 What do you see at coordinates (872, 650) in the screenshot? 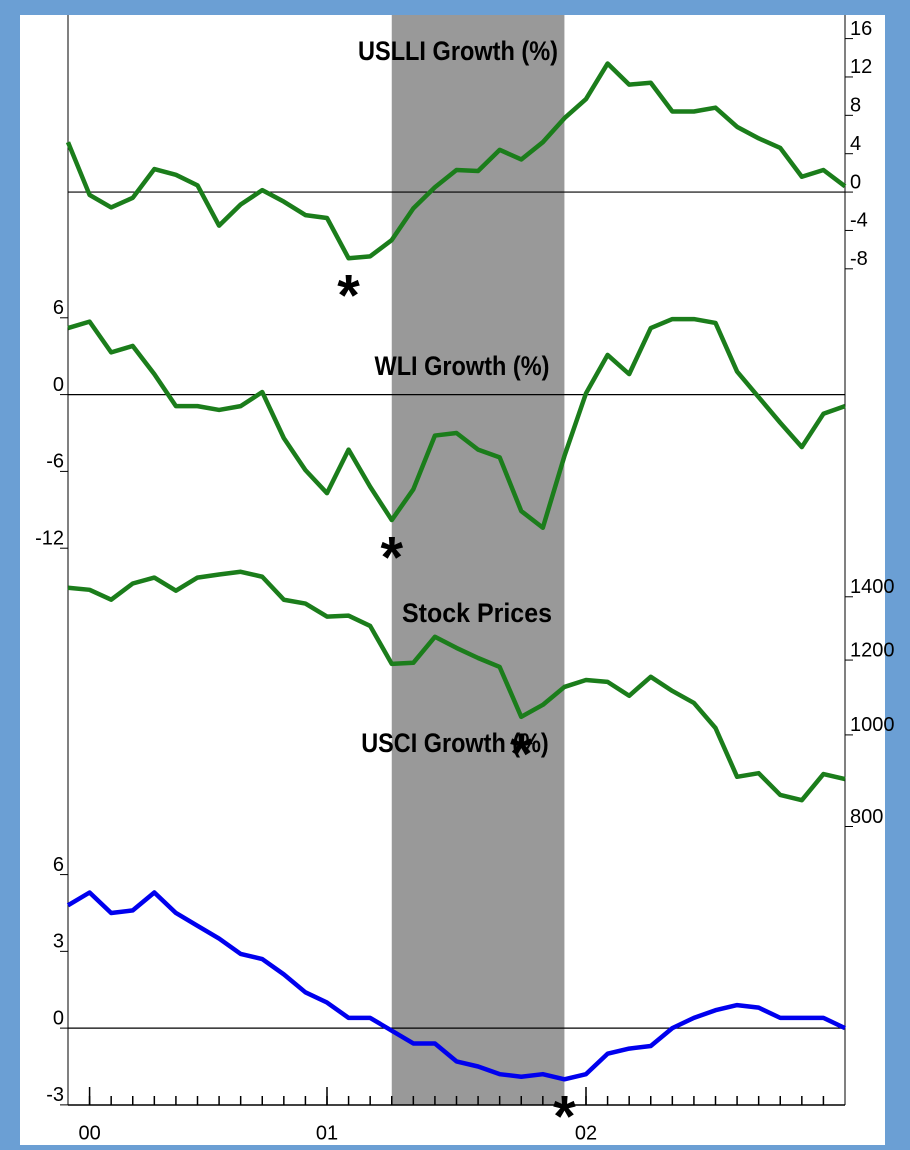
I see `y-tick-label: 1200` at bounding box center [872, 650].